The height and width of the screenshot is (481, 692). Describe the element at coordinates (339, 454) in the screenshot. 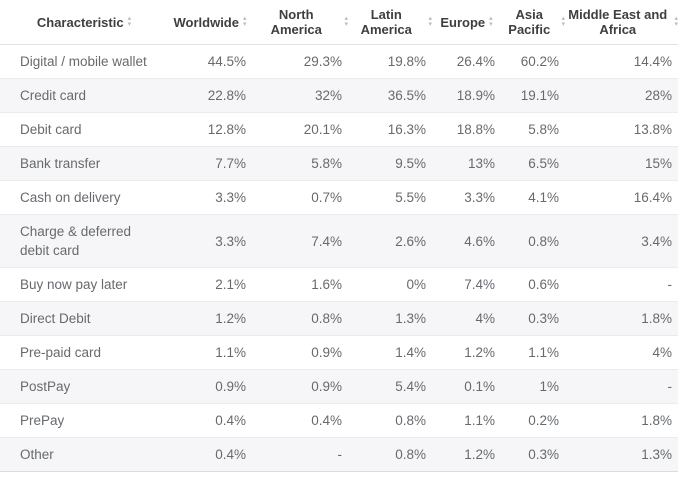

I see `table-row: Other 0.4% -0.8% 1.2% 0.3% 1.3%` at that location.